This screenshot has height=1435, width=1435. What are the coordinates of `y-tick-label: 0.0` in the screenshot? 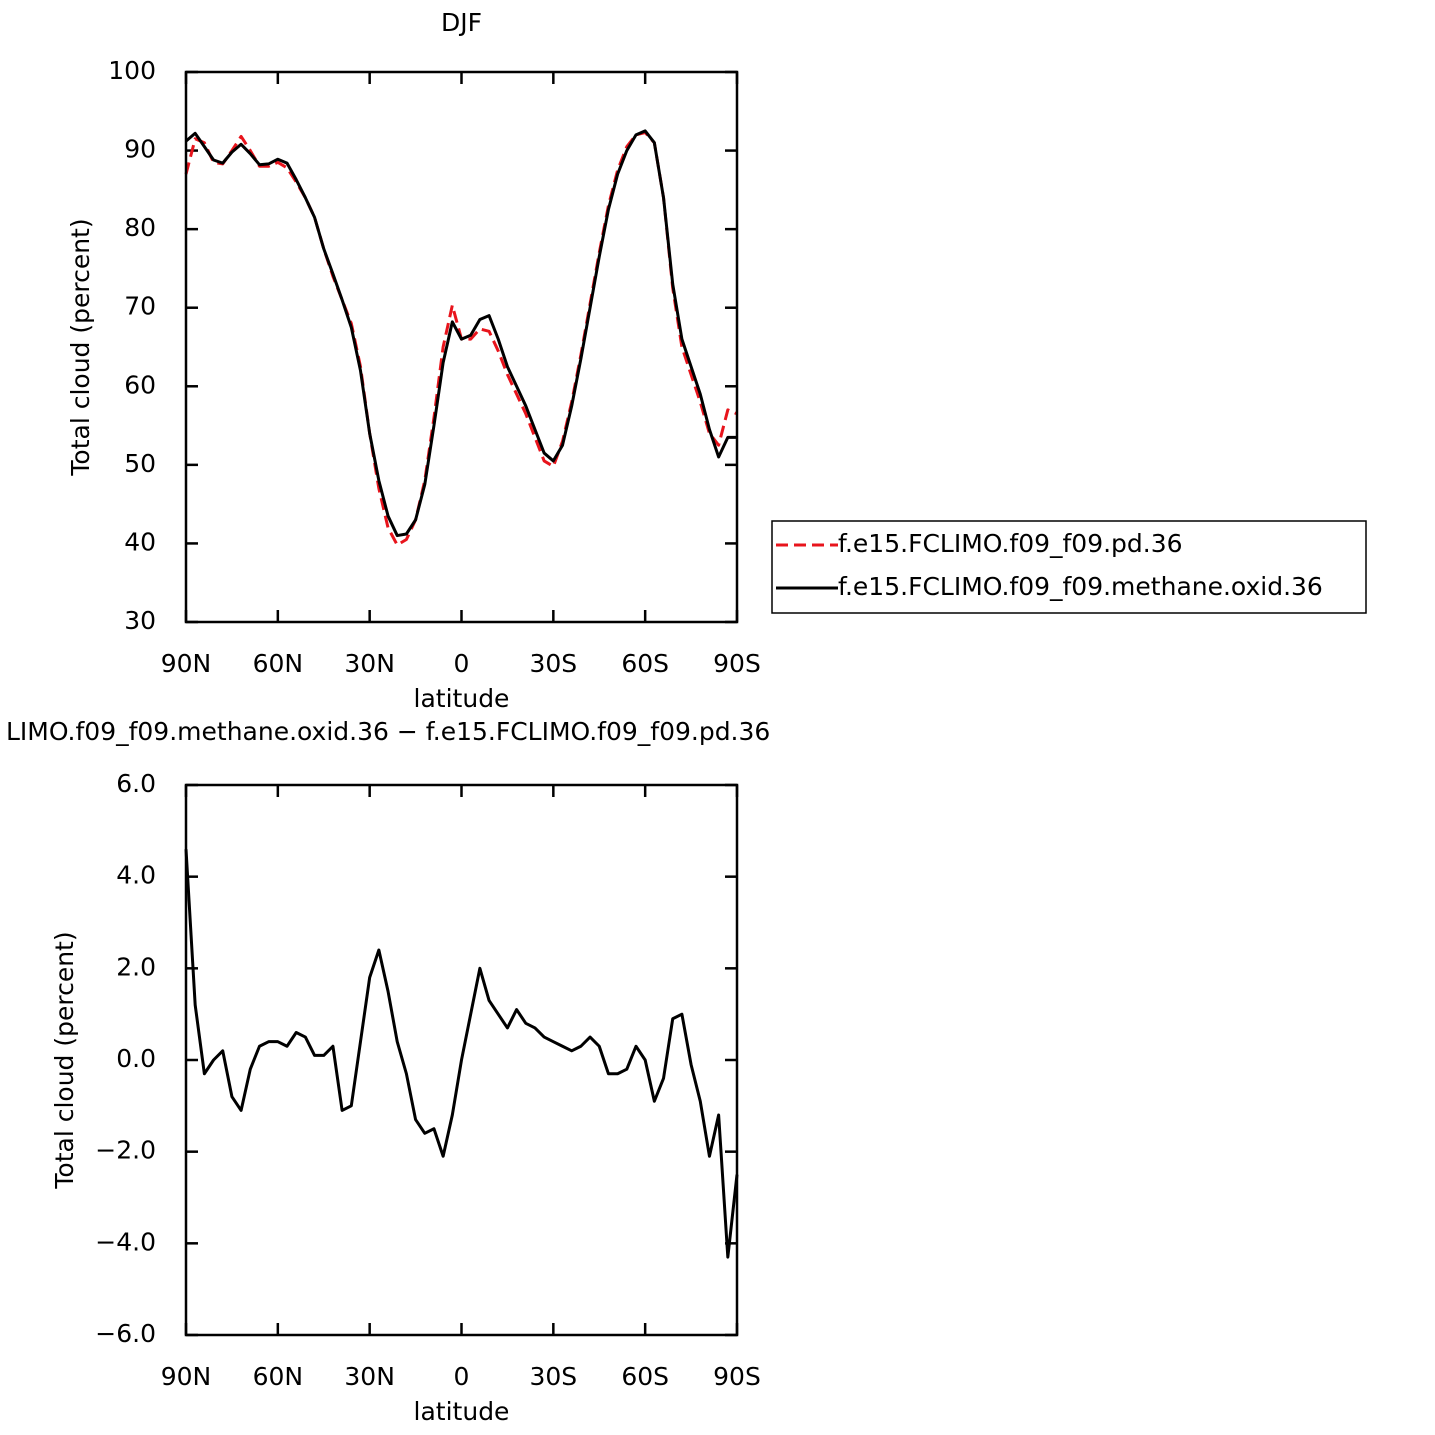 It's located at (136, 1058).